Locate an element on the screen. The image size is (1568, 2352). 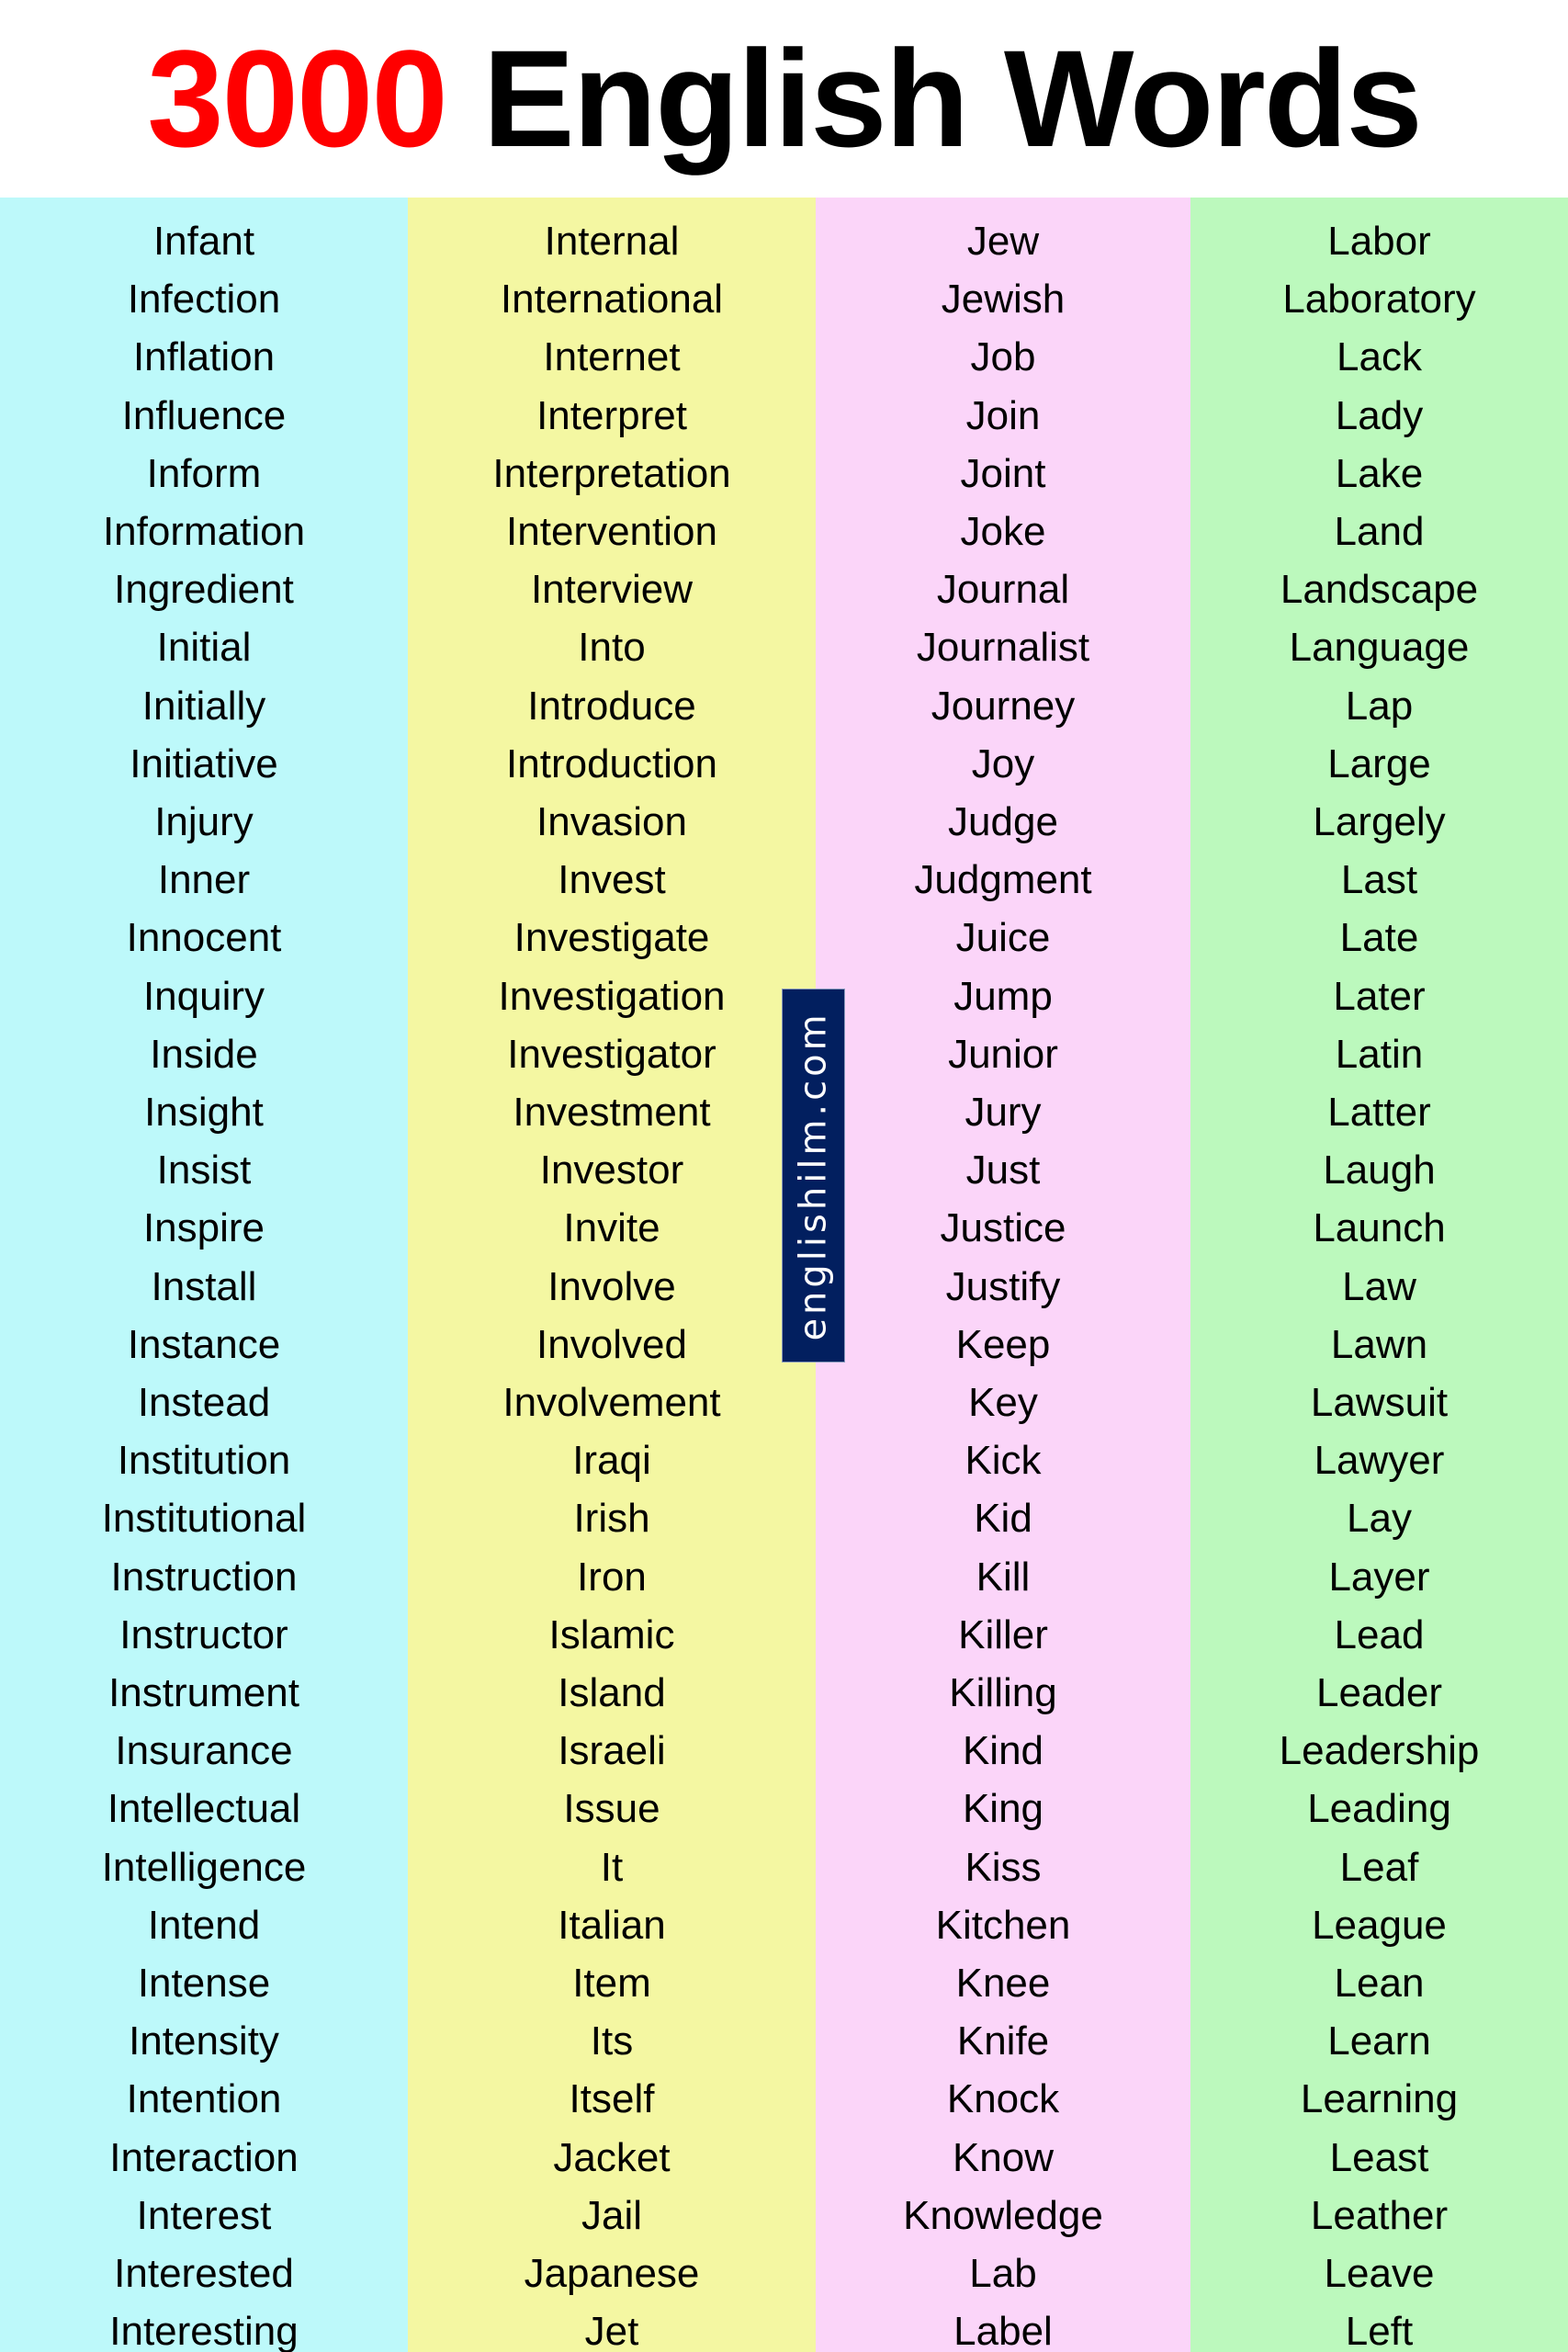
word-item: Island is located at coordinates (612, 1692).